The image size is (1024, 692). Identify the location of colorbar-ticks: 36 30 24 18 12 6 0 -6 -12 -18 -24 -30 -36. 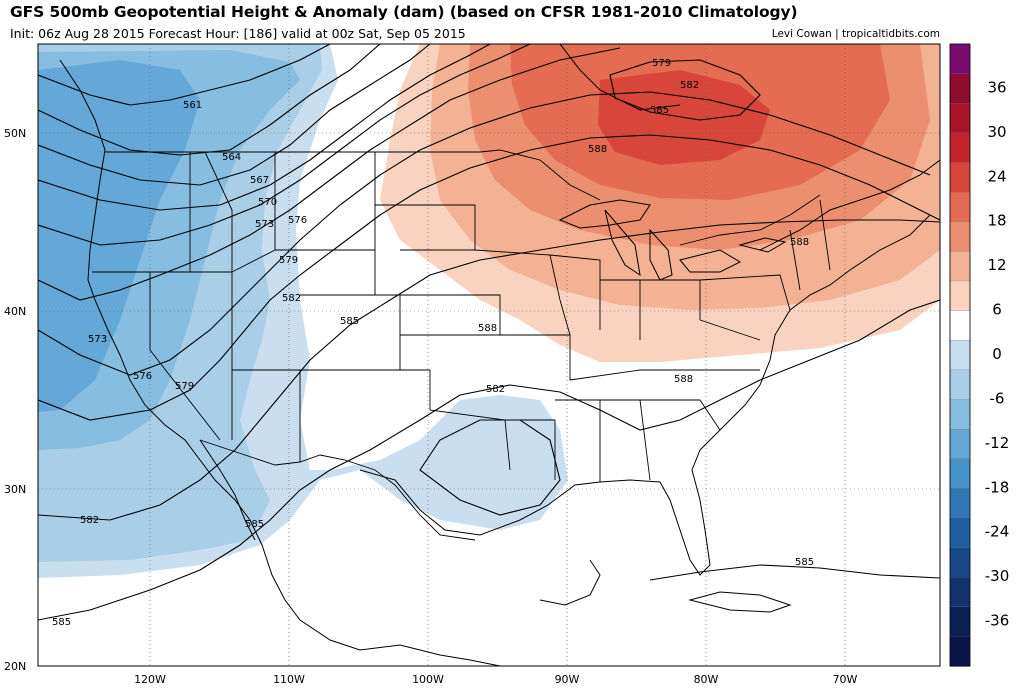
(997, 353).